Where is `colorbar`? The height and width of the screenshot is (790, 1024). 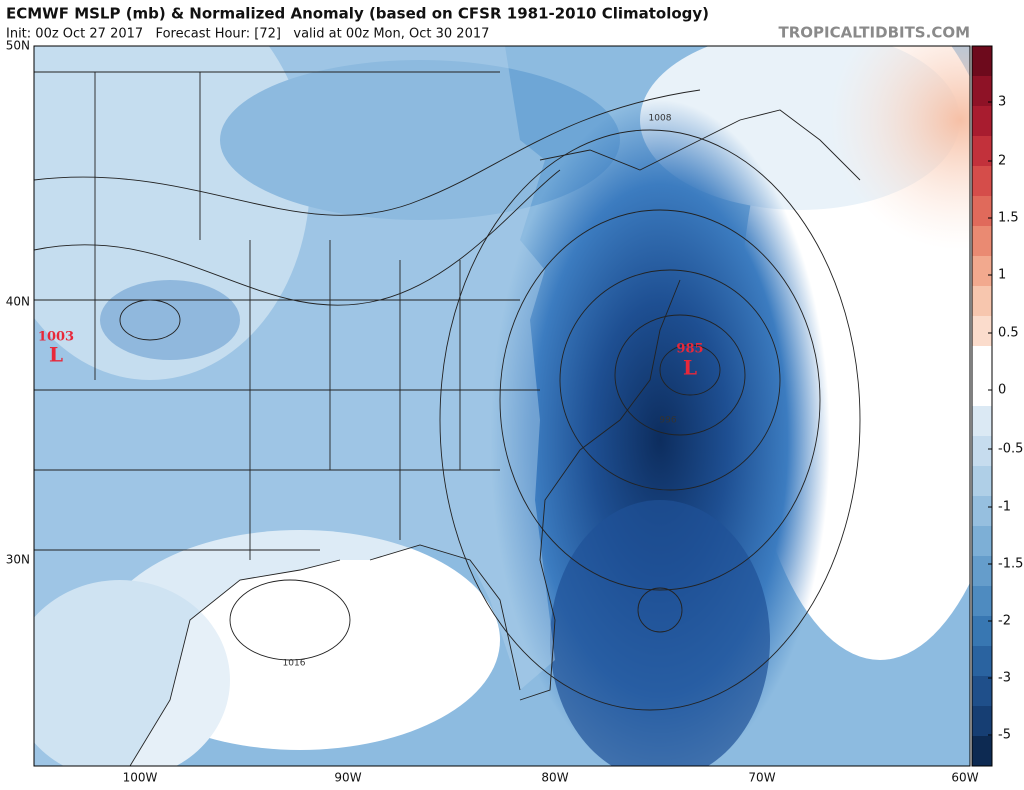 colorbar is located at coordinates (982, 406).